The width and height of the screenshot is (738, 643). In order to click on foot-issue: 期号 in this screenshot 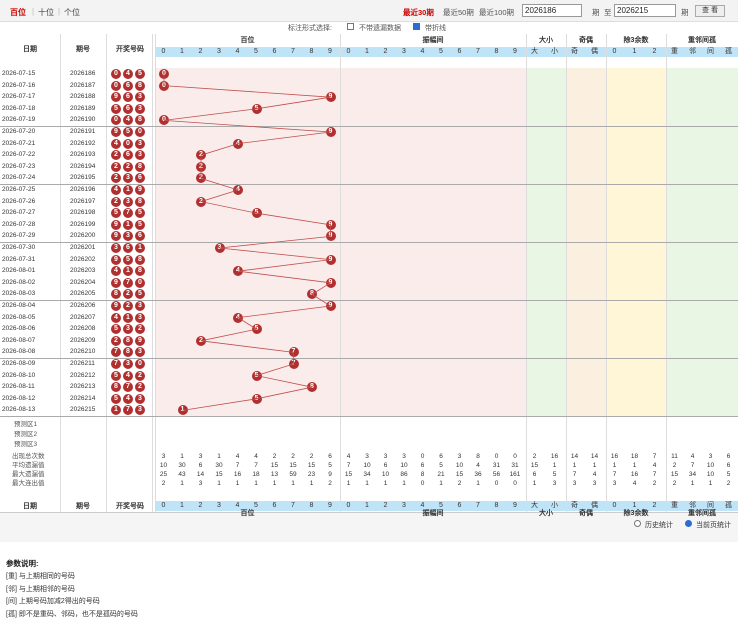, I will do `click(83, 506)`.